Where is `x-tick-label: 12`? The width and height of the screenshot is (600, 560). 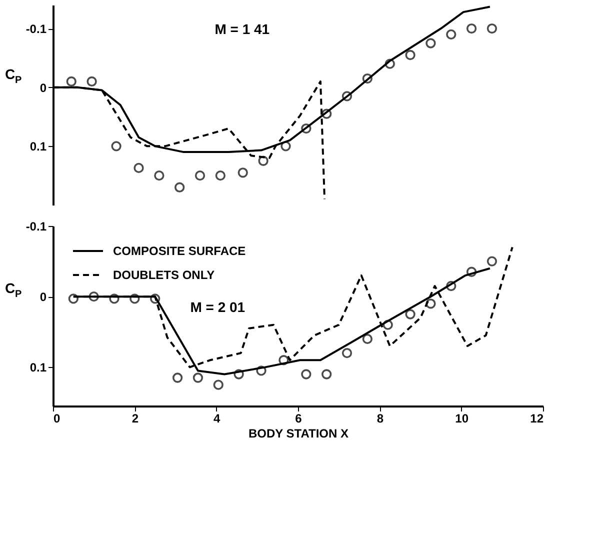 x-tick-label: 12 is located at coordinates (537, 419).